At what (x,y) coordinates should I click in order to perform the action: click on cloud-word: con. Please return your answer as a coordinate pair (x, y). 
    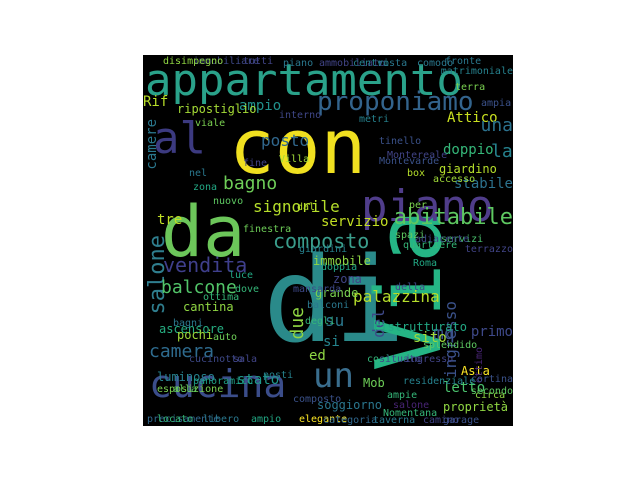
    Looking at the image, I should click on (298, 146).